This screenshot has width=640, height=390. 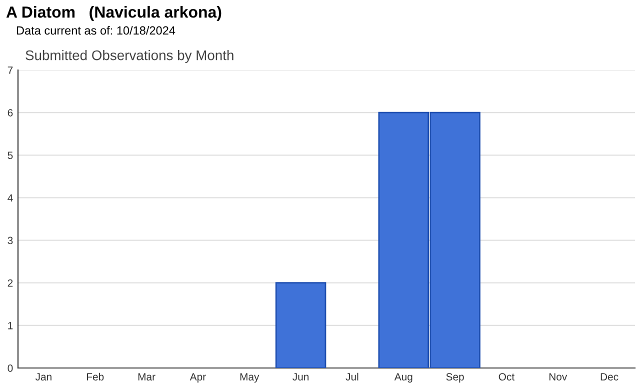 I want to click on y-tick-label: 5, so click(x=10, y=156).